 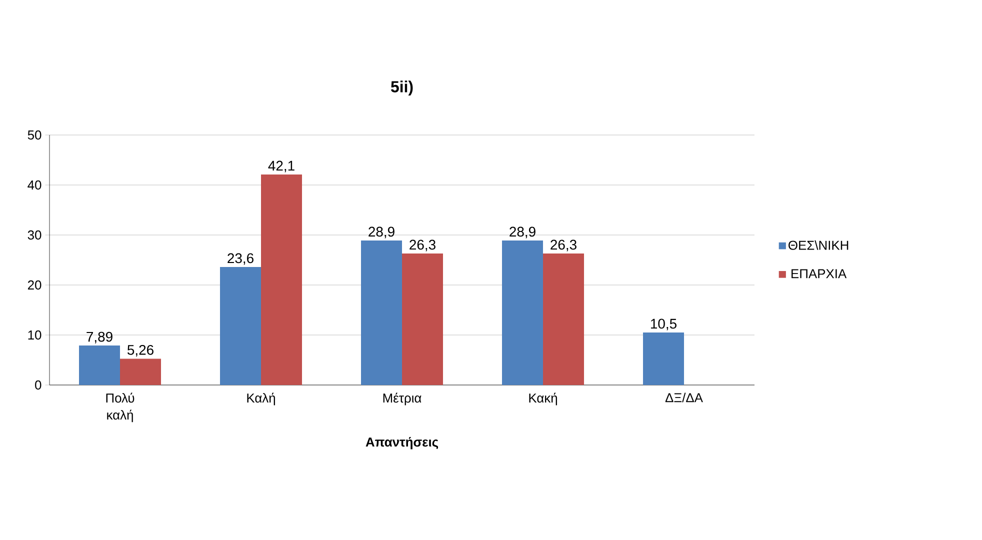 I want to click on data-label: 42,1, so click(x=281, y=166).